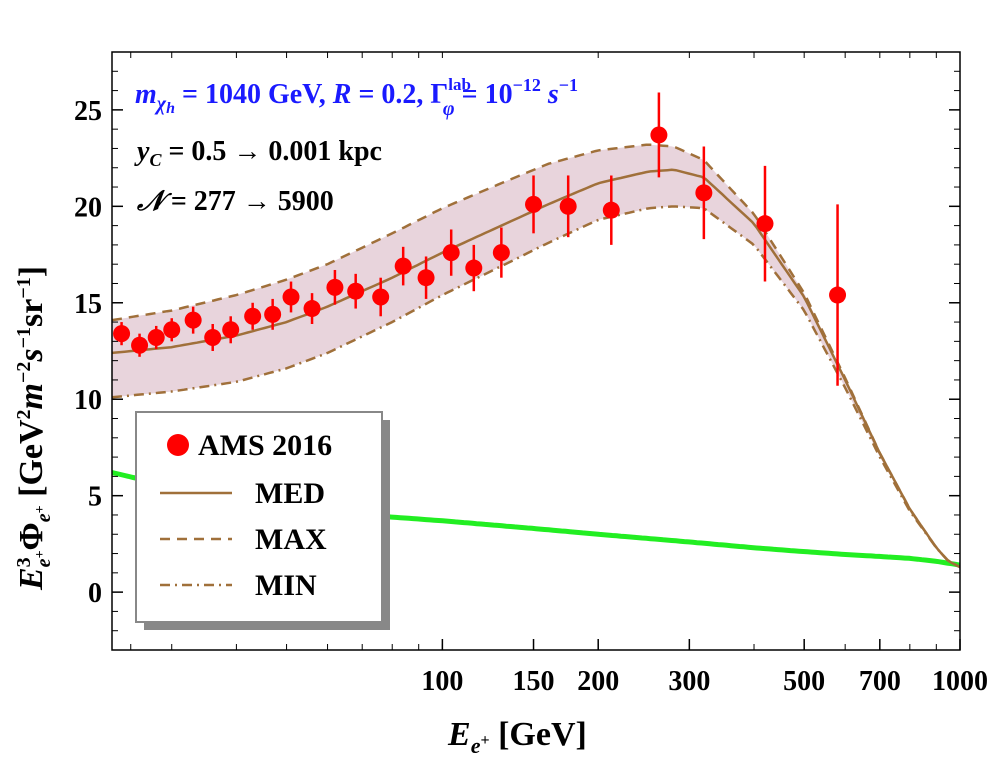  I want to click on legend-label-med: MED, so click(290, 493).